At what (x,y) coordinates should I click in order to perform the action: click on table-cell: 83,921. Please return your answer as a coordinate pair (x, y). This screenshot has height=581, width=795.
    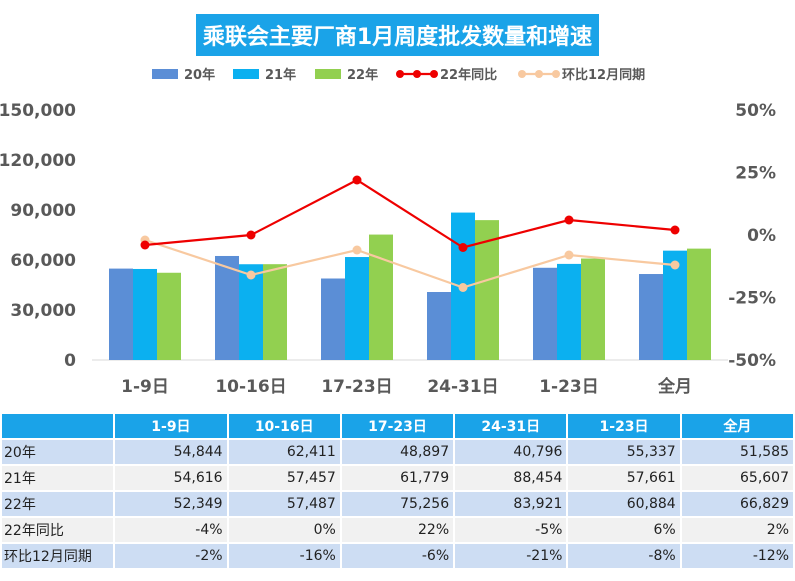
    Looking at the image, I should click on (511, 504).